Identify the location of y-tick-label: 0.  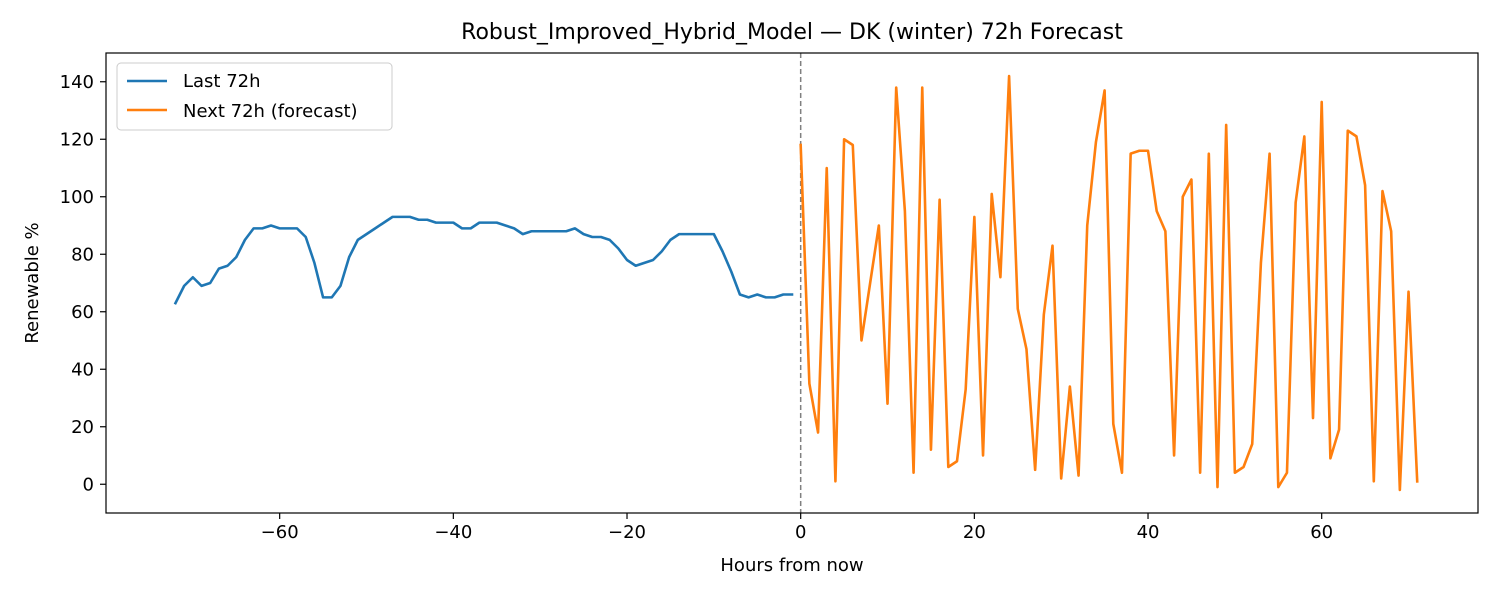
(88, 484).